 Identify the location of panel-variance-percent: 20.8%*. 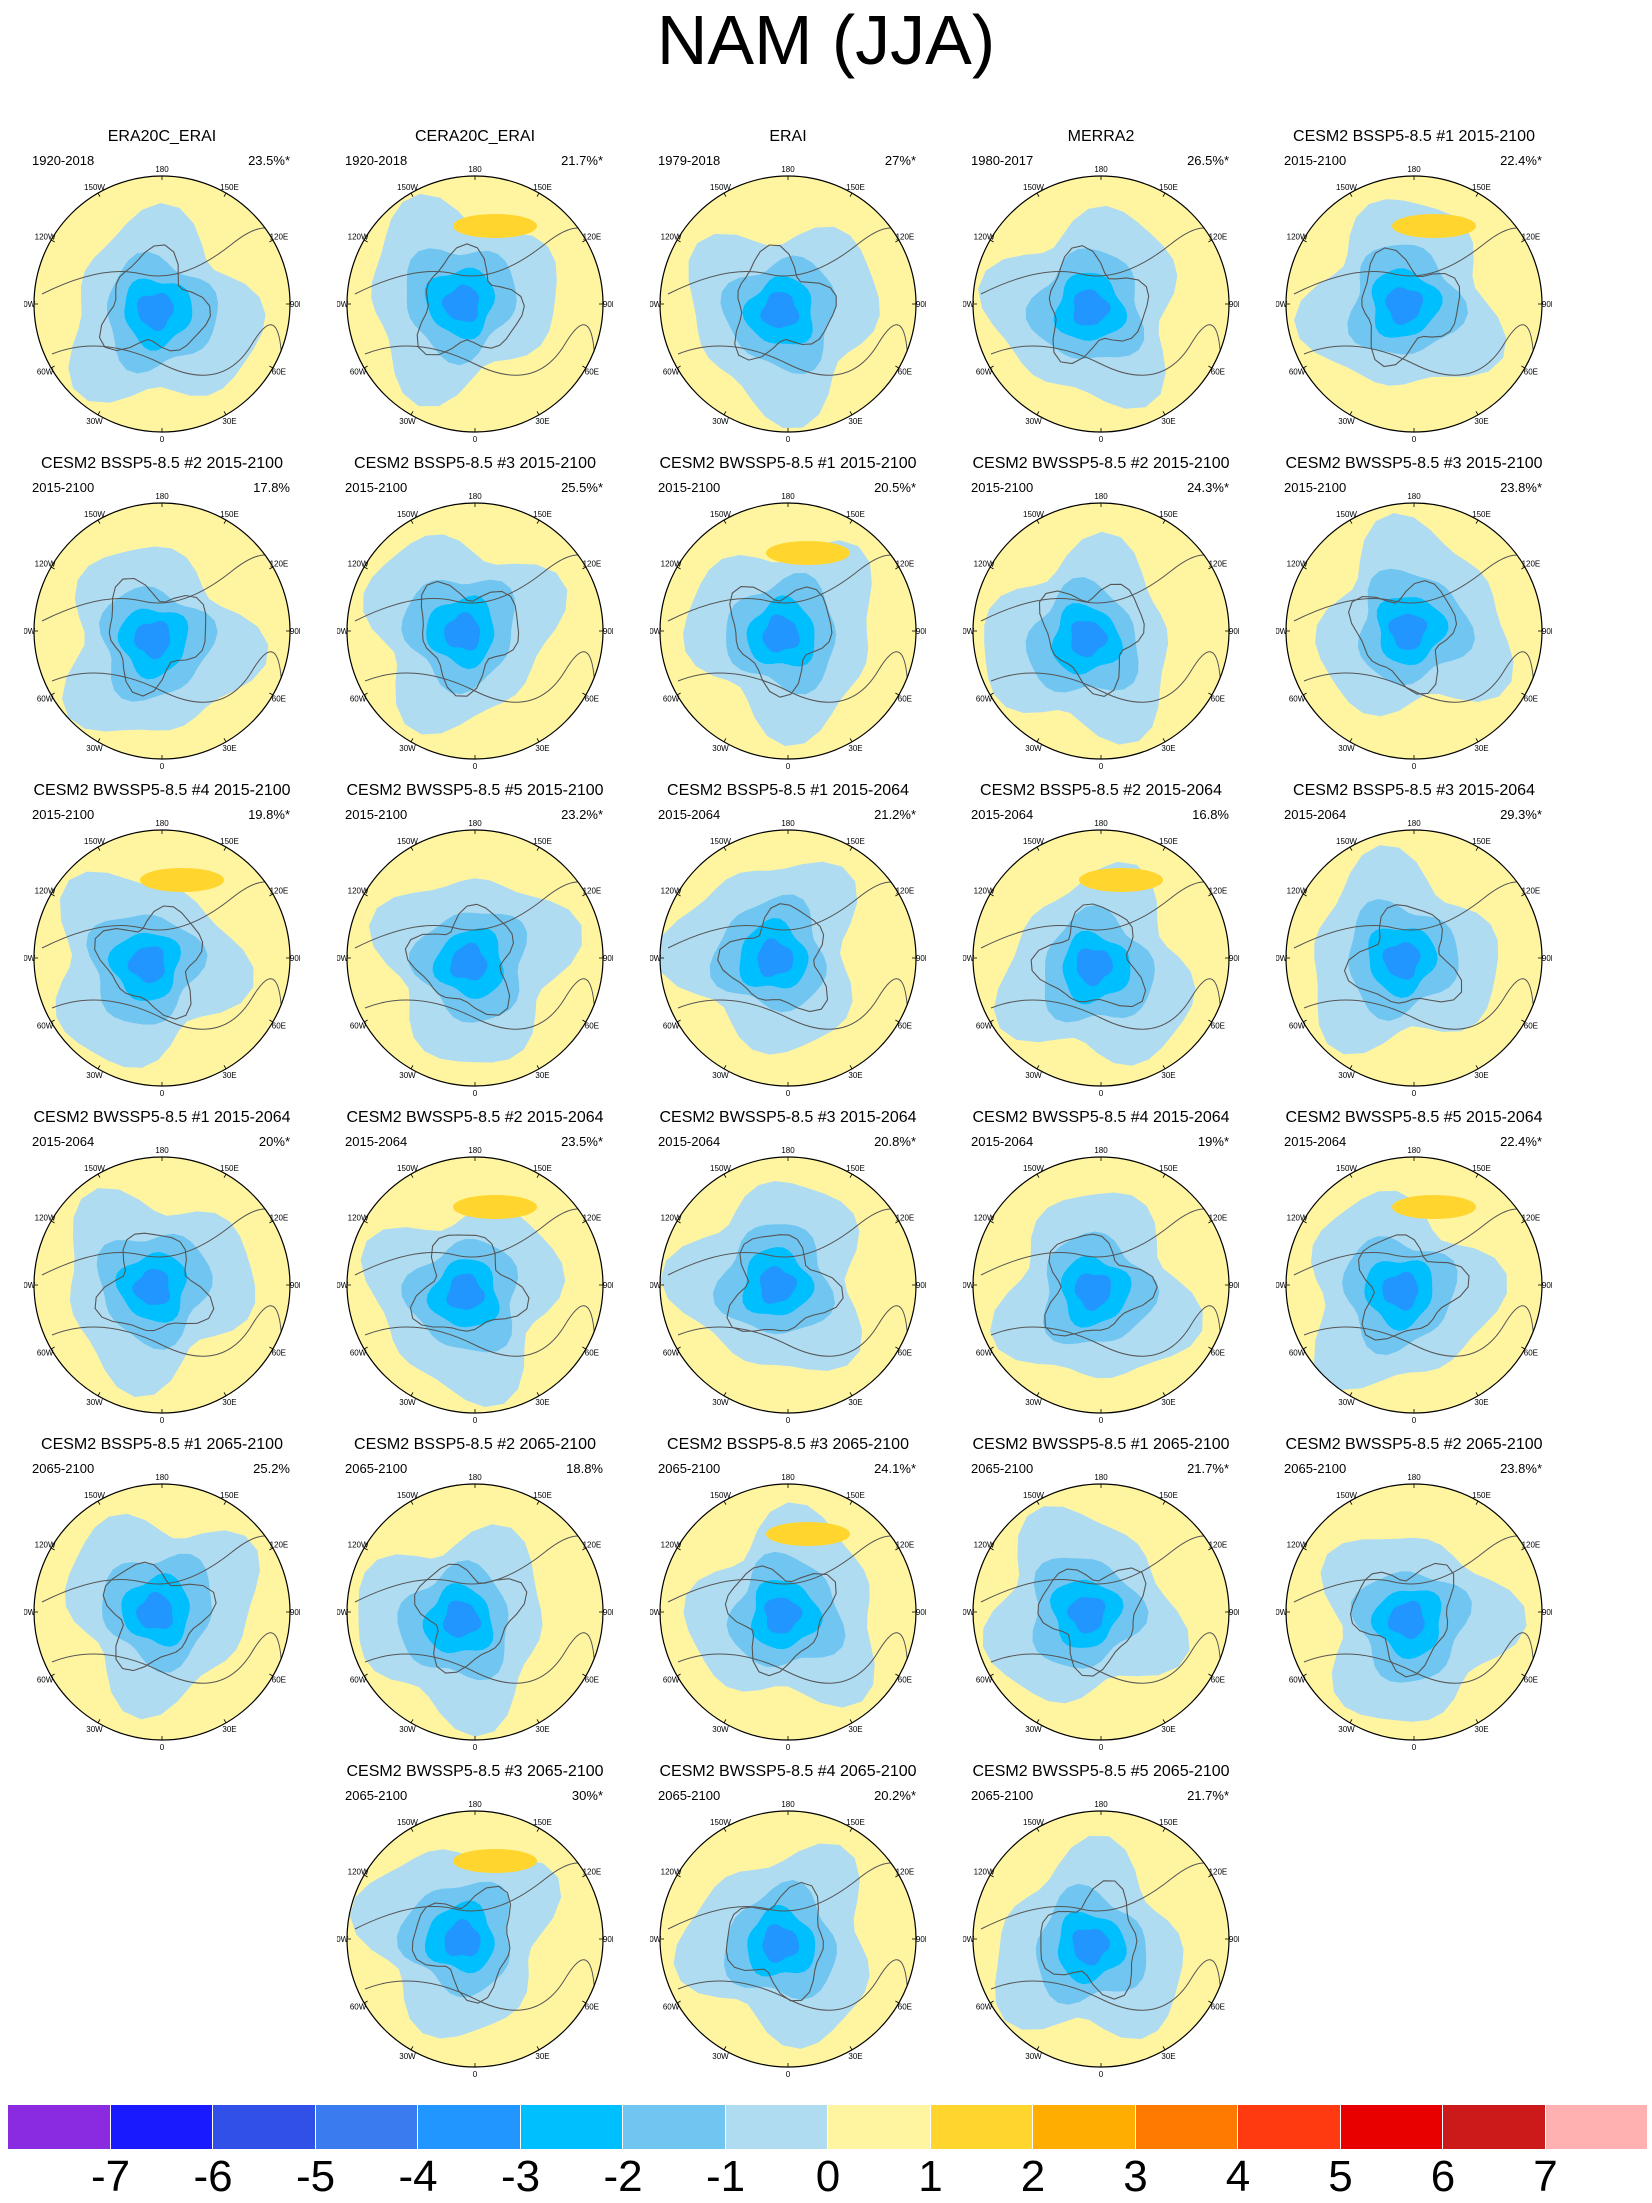
(895, 1141).